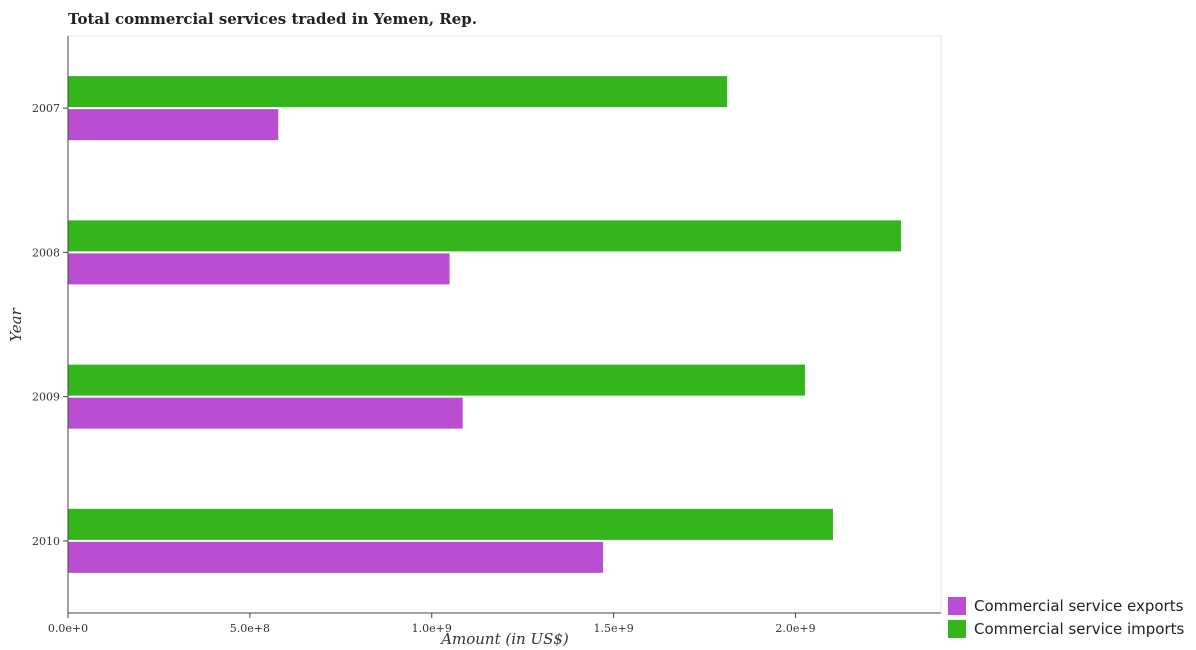 The width and height of the screenshot is (1196, 650). What do you see at coordinates (16, 324) in the screenshot?
I see `y-axis-label: Year` at bounding box center [16, 324].